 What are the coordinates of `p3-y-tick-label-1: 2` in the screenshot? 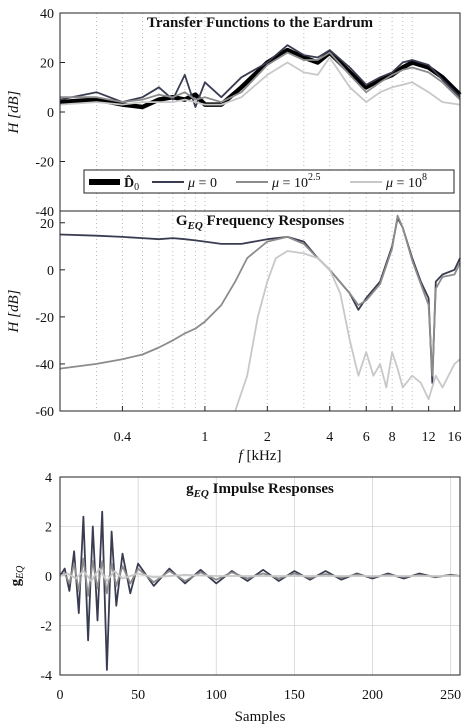 It's located at (48, 528).